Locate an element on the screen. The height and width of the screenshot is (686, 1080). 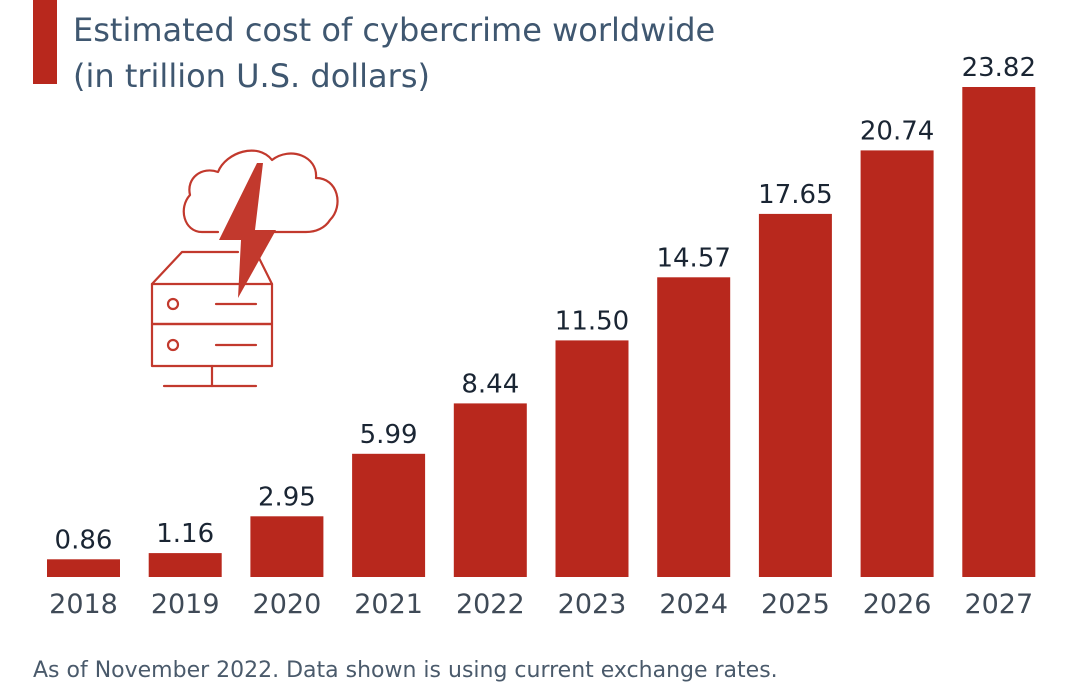
value-label-2019: 1.16 is located at coordinates (185, 534).